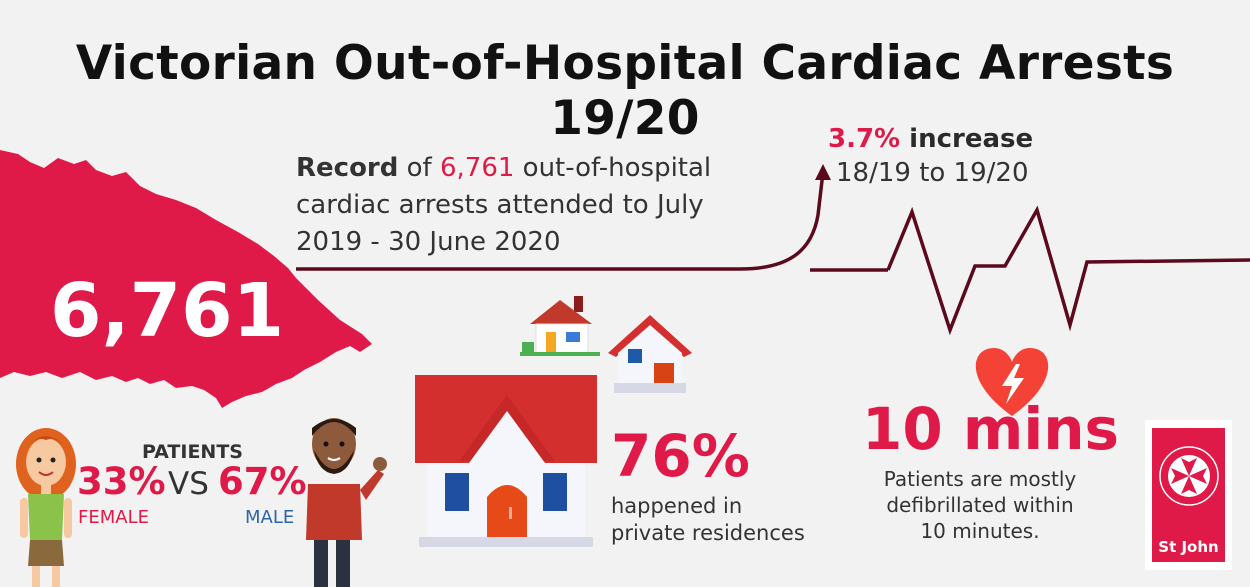 Image resolution: width=1250 pixels, height=587 pixels. I want to click on defib-line2: defibrillated within, so click(980, 505).